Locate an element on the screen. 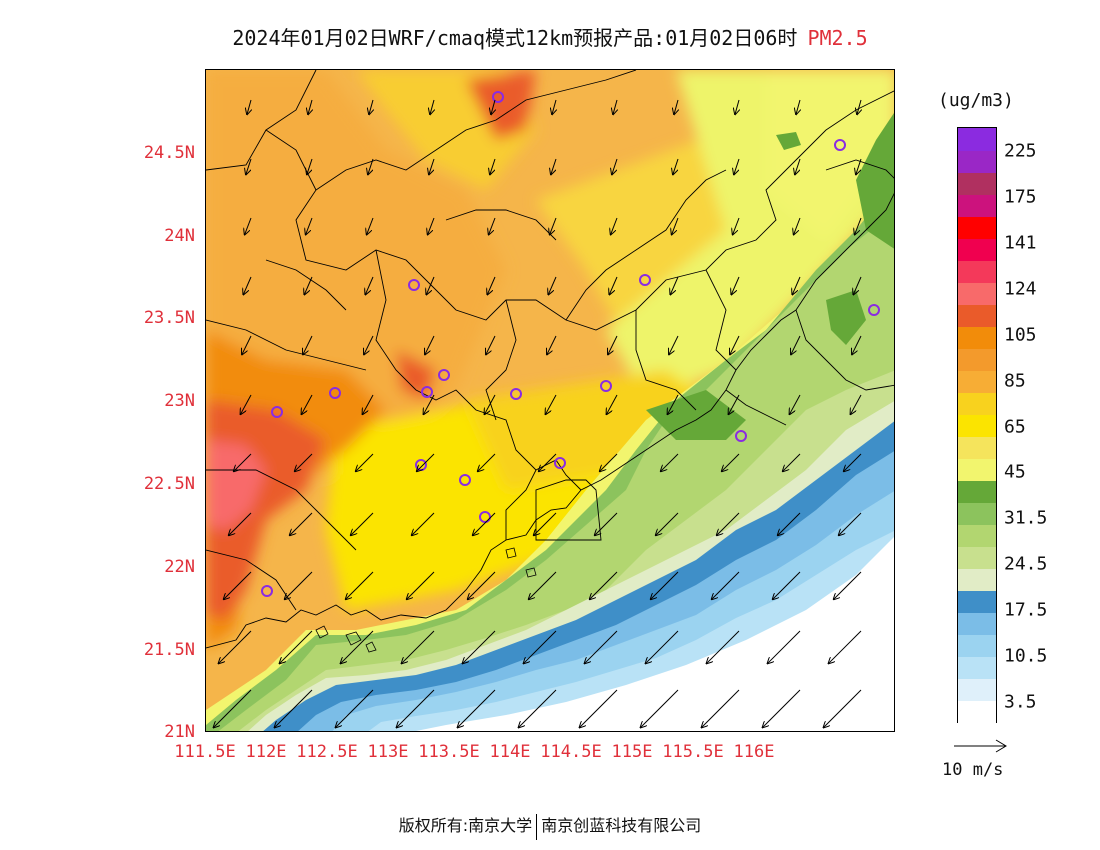  lon-label: 115E is located at coordinates (632, 752).